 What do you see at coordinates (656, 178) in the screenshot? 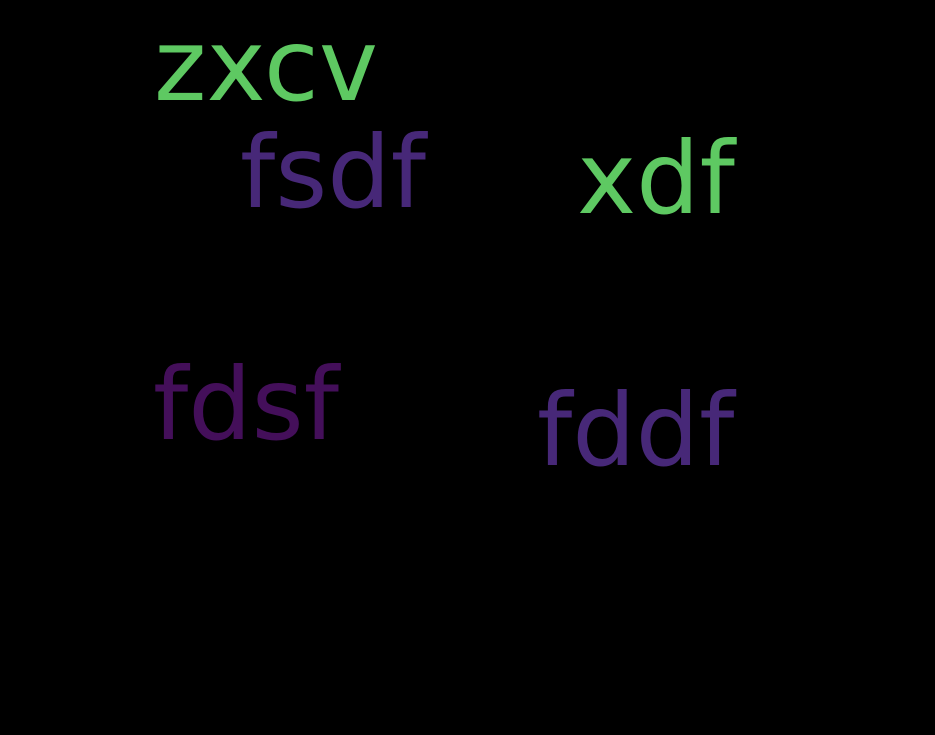
I see `word-xdf: xdf` at bounding box center [656, 178].